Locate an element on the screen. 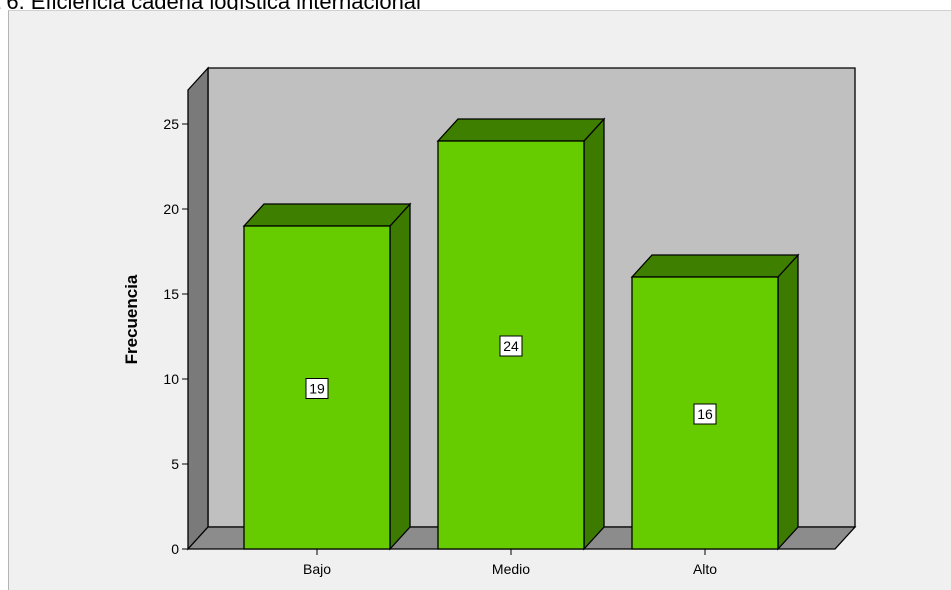 This screenshot has width=951, height=590. y-tick-label: 5 is located at coordinates (175, 464).